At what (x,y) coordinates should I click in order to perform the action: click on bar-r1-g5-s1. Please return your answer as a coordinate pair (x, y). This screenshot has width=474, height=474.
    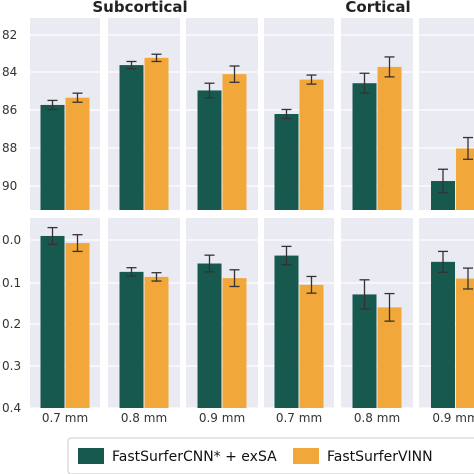
    Looking at the image, I should click on (465, 343).